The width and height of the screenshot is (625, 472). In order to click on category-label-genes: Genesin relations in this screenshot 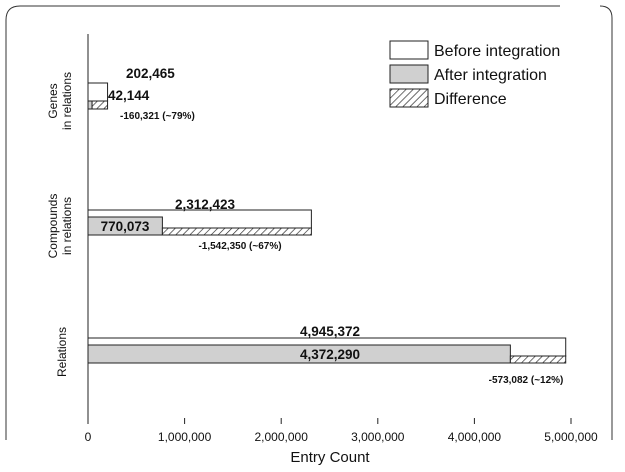, I will do `click(60, 101)`.